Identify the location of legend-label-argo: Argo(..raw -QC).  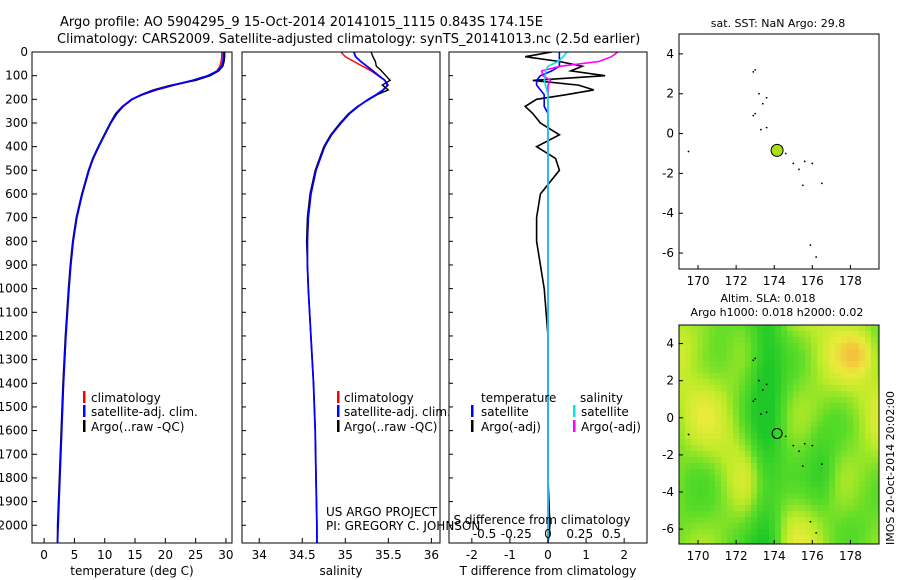
(390, 427).